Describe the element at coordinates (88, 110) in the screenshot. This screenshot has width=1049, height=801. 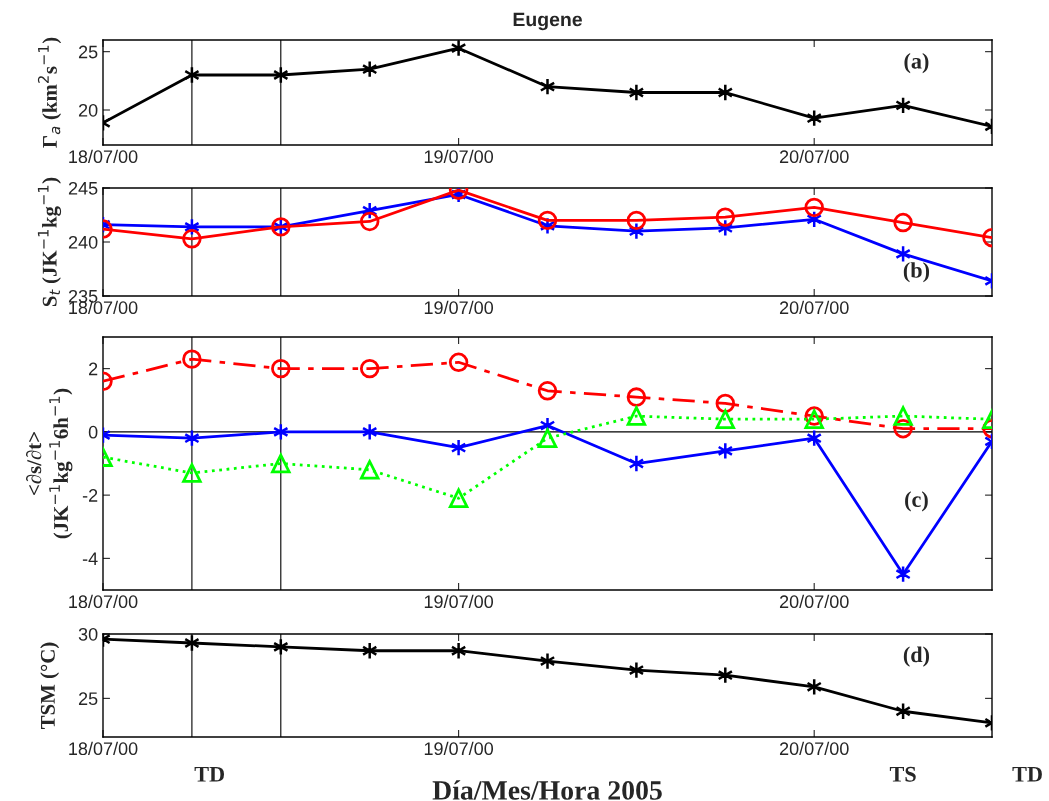
I see `y-tick-label: 20` at that location.